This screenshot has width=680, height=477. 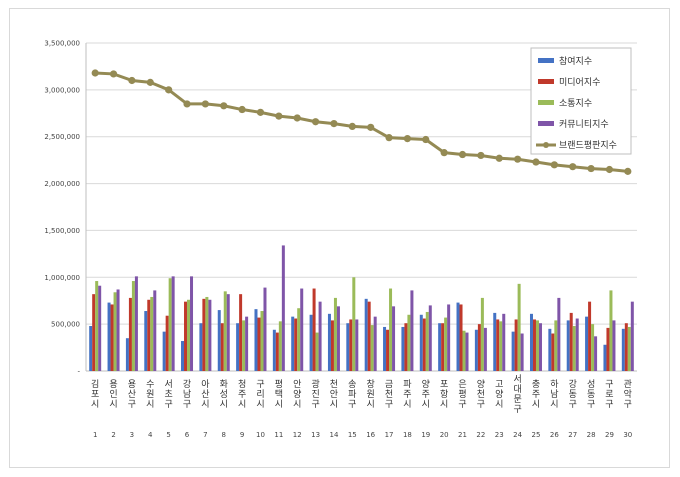 What do you see at coordinates (224, 435) in the screenshot?
I see `rank-label: 8` at bounding box center [224, 435].